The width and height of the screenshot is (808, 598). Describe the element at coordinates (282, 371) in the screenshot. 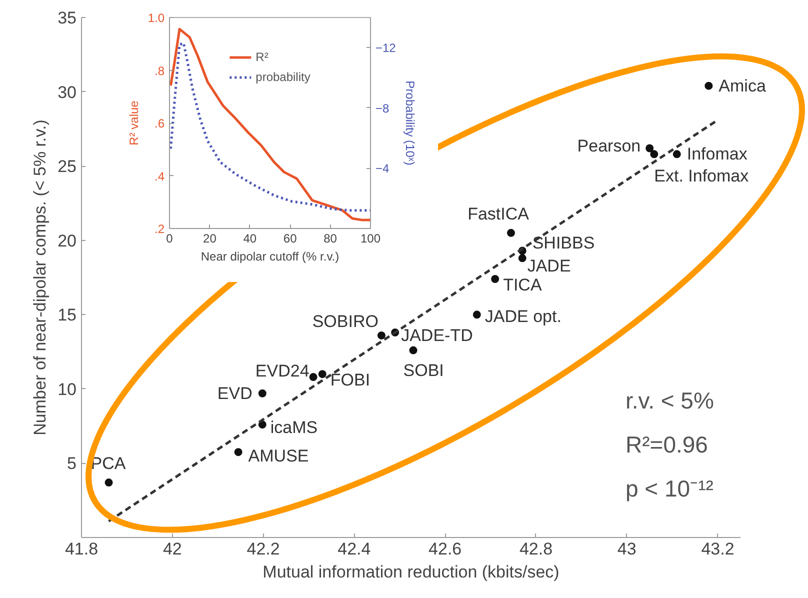

I see `series-label: EVD24` at that location.